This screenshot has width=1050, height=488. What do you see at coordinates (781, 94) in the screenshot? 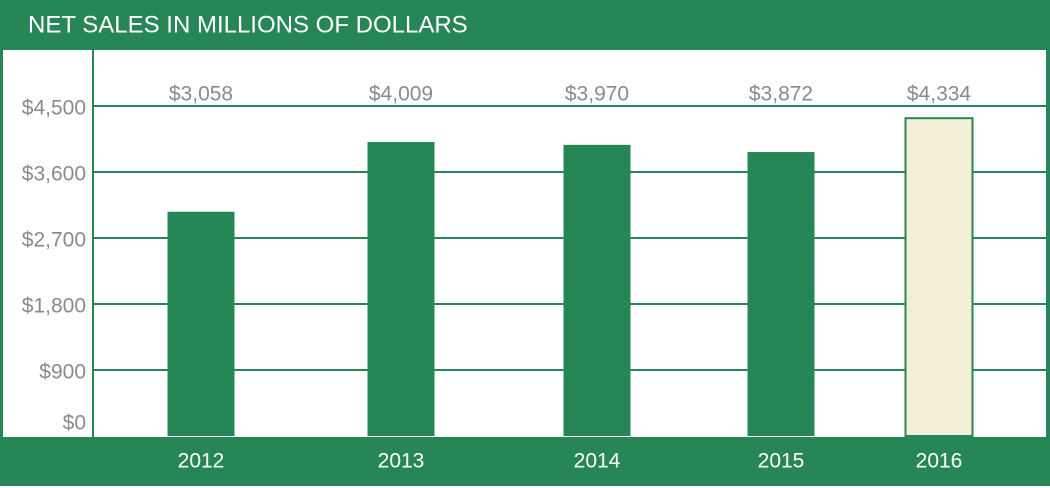
I see `value-label: $3,872` at bounding box center [781, 94].